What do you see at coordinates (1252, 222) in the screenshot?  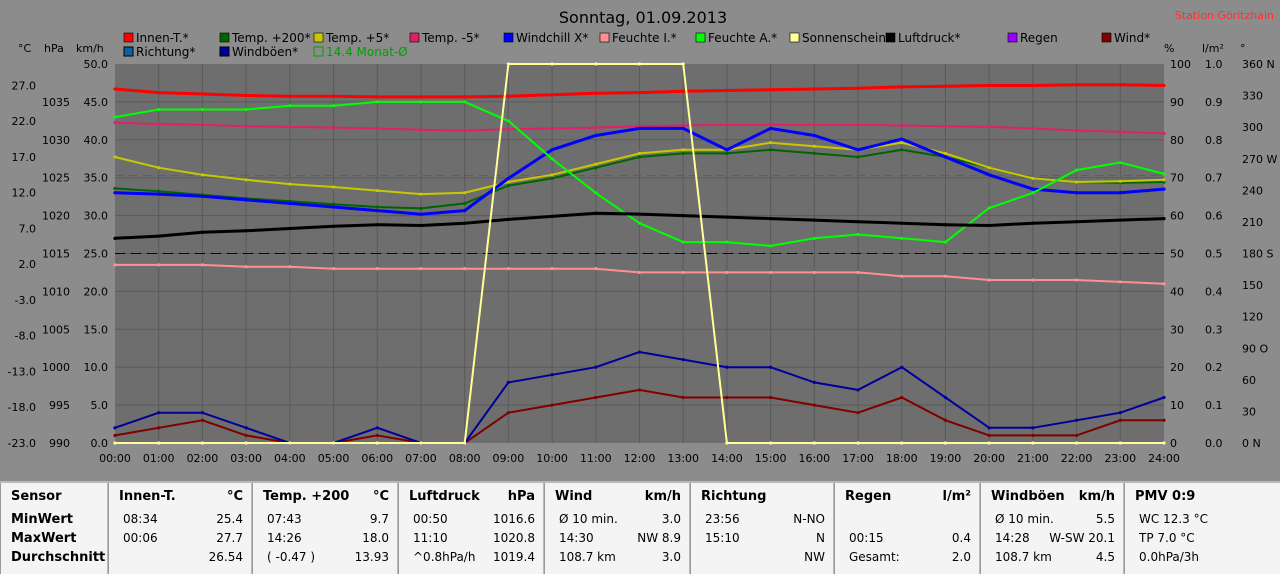 I see `direction-tick-label: 210` at bounding box center [1252, 222].